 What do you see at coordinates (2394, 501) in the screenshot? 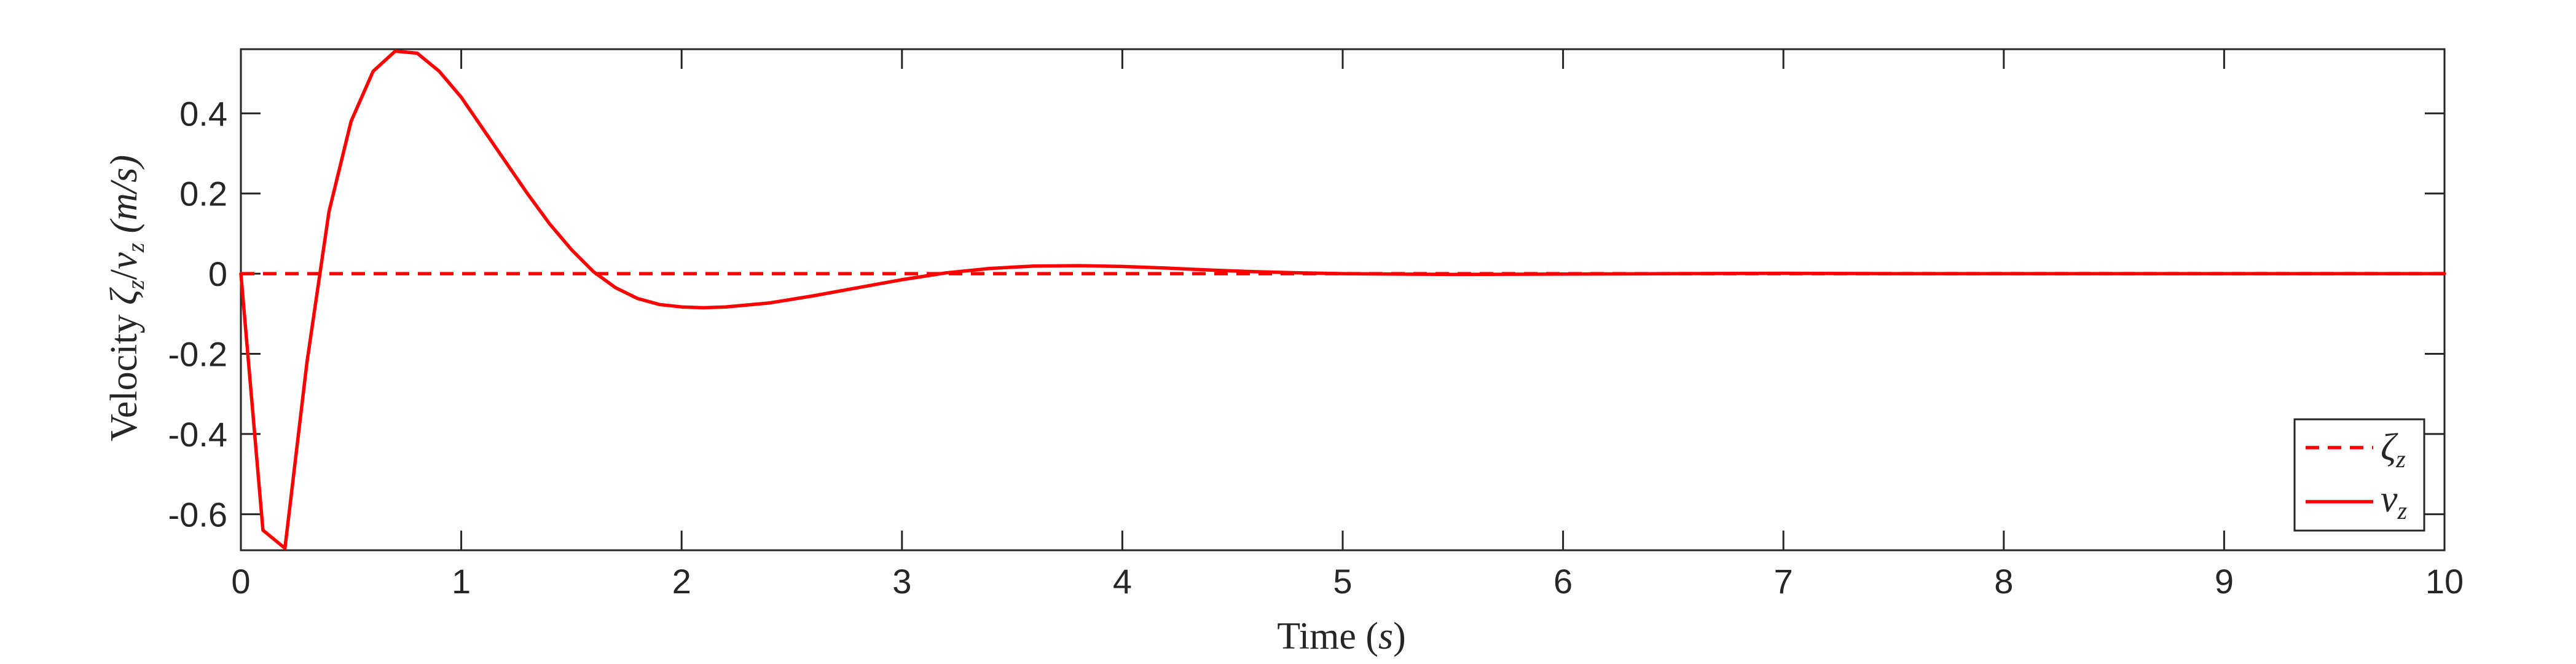
I see `legend-v-label: vz` at bounding box center [2394, 501].